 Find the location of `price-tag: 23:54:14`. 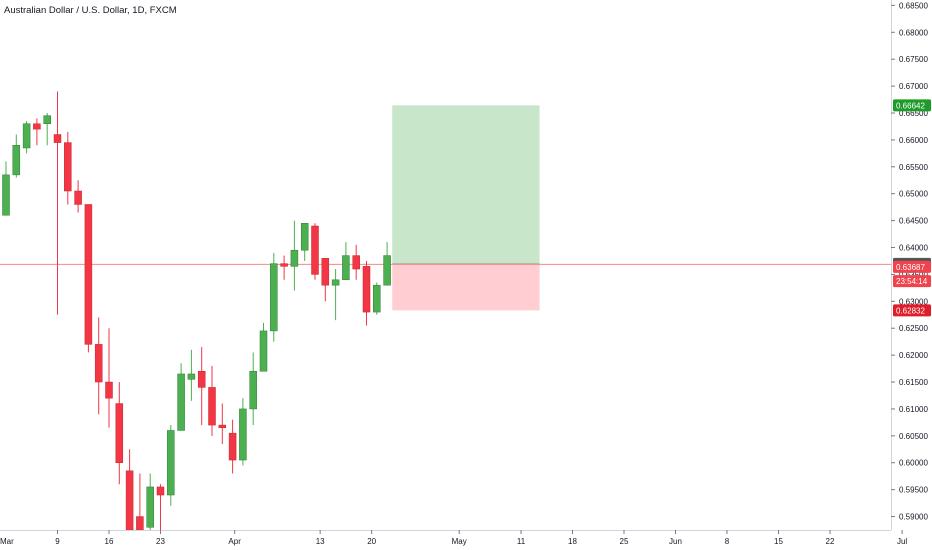

price-tag: 23:54:14 is located at coordinates (912, 281).